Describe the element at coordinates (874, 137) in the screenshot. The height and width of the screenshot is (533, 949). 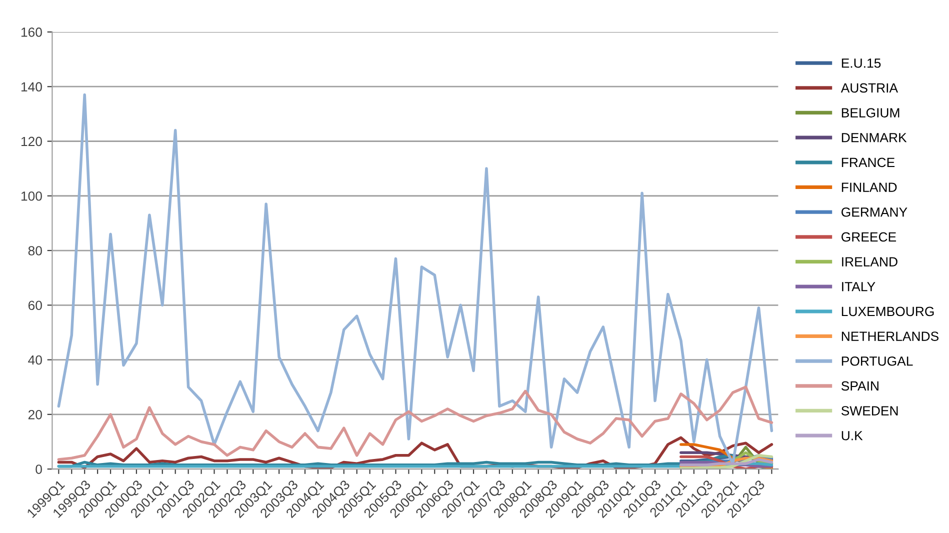
I see `legend-label: DENMARK` at that location.